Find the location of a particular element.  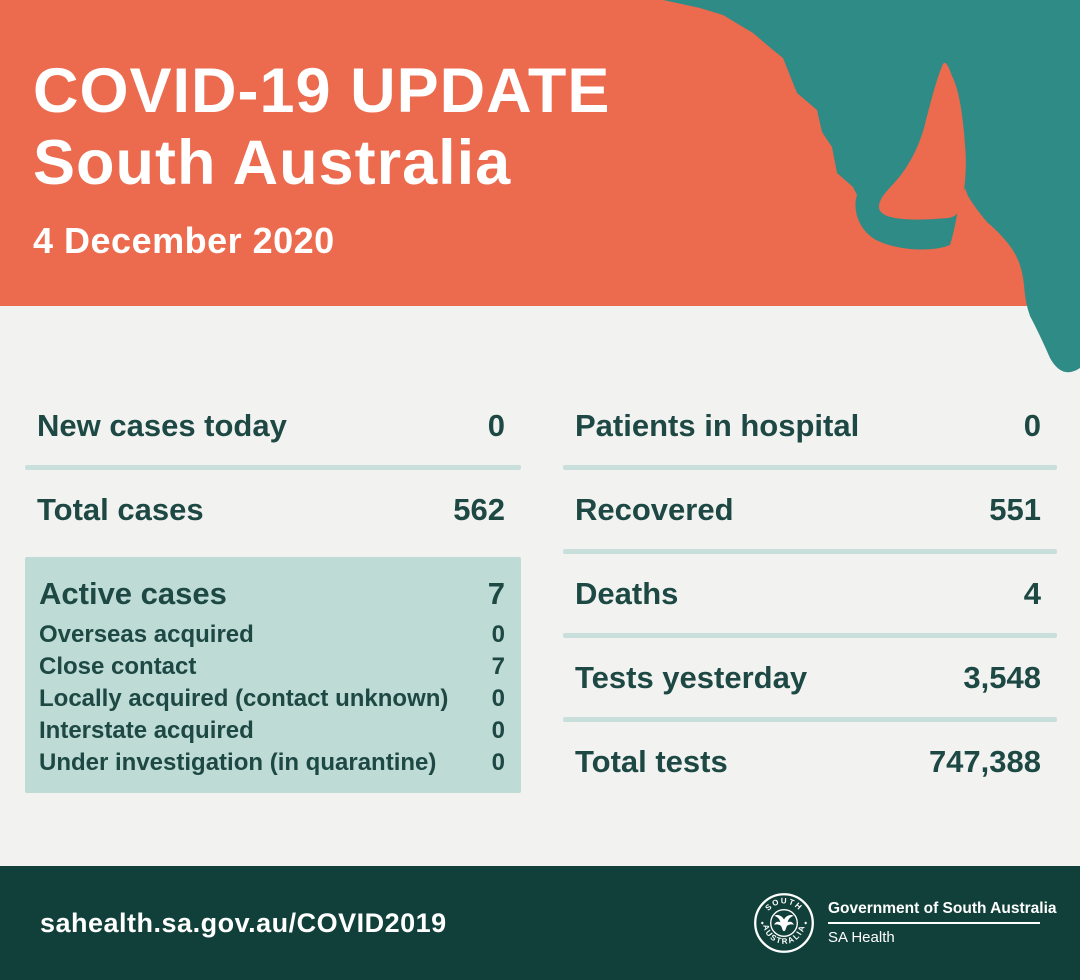

stat-label: Active cases is located at coordinates (133, 593).